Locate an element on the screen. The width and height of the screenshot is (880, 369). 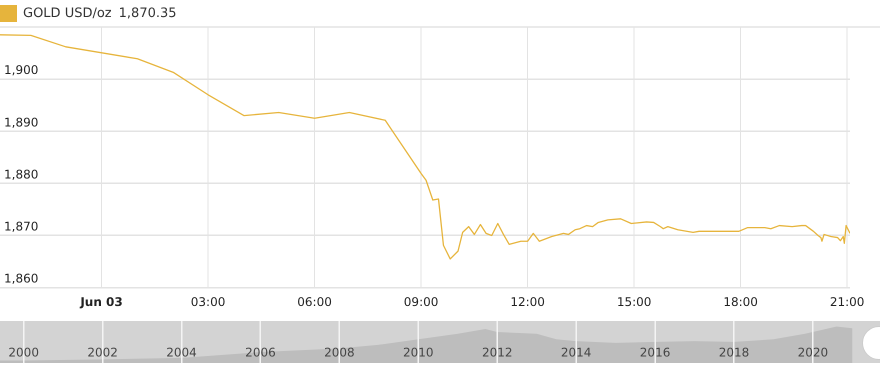
text: 1,870.35 is located at coordinates (147, 13).